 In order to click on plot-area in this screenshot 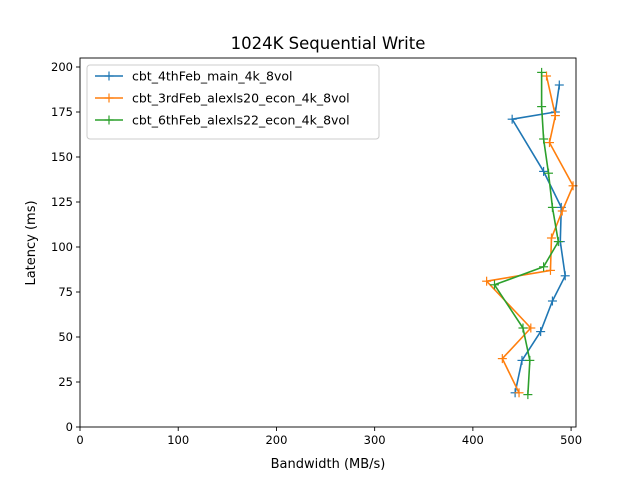, I will do `click(530, 233)`.